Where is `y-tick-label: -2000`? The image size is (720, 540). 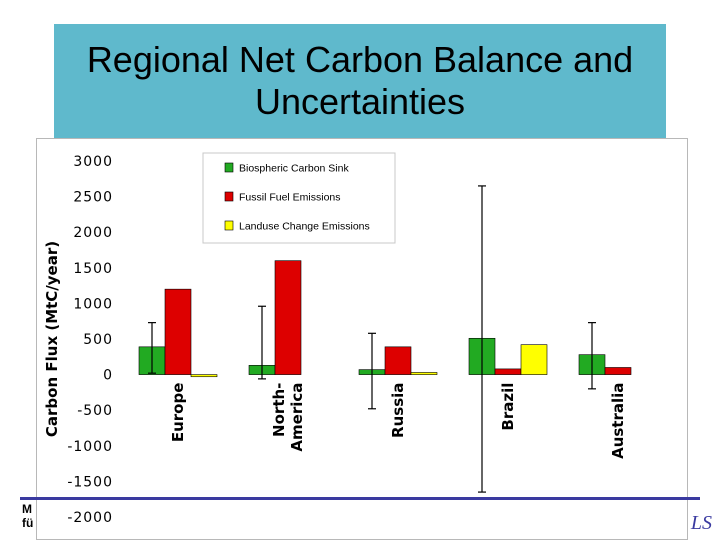 y-tick-label: -2000 is located at coordinates (90, 518).